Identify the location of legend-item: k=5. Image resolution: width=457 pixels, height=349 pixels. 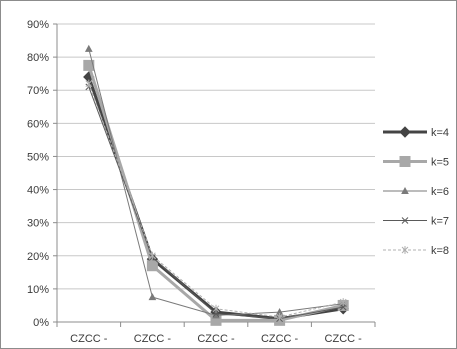
(416, 162).